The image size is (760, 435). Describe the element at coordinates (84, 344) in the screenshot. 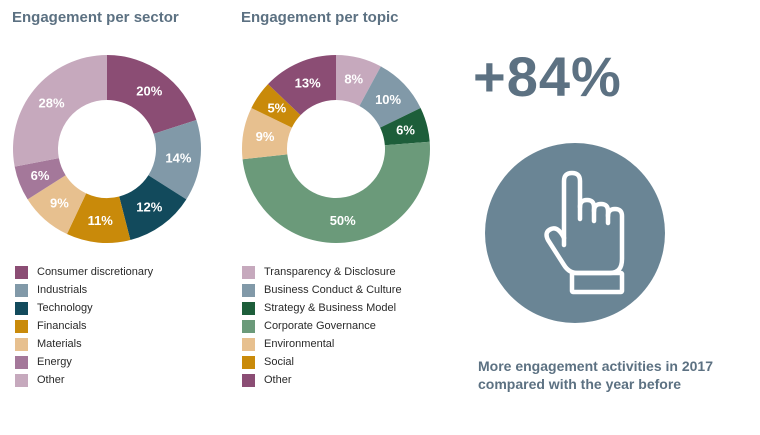

I see `sector-legend-item: Materials` at that location.